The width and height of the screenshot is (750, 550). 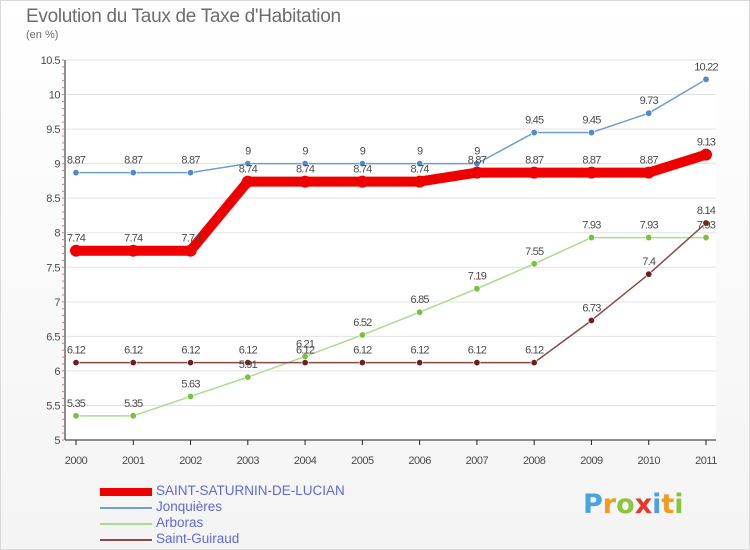 I want to click on y-tick-label: 5.5, so click(x=53, y=406).